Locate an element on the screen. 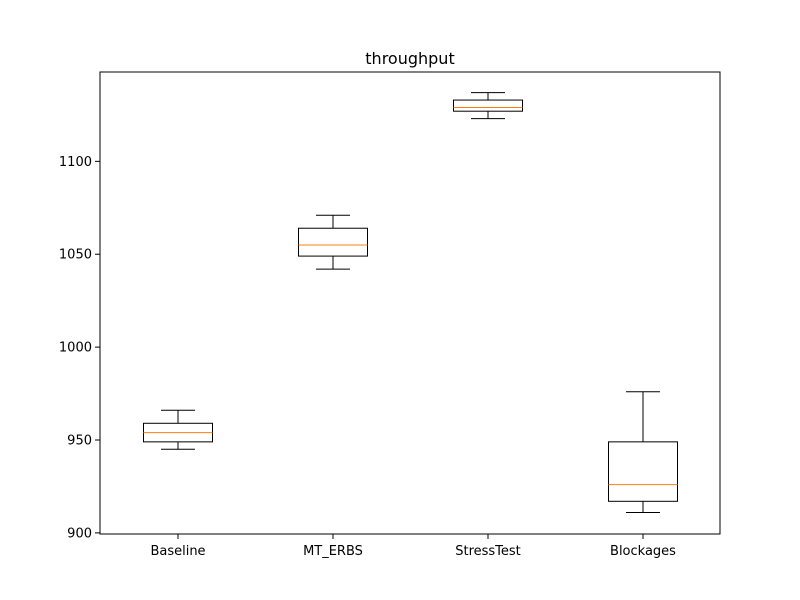 This screenshot has width=800, height=600. chart-title: throughput is located at coordinates (409, 58).